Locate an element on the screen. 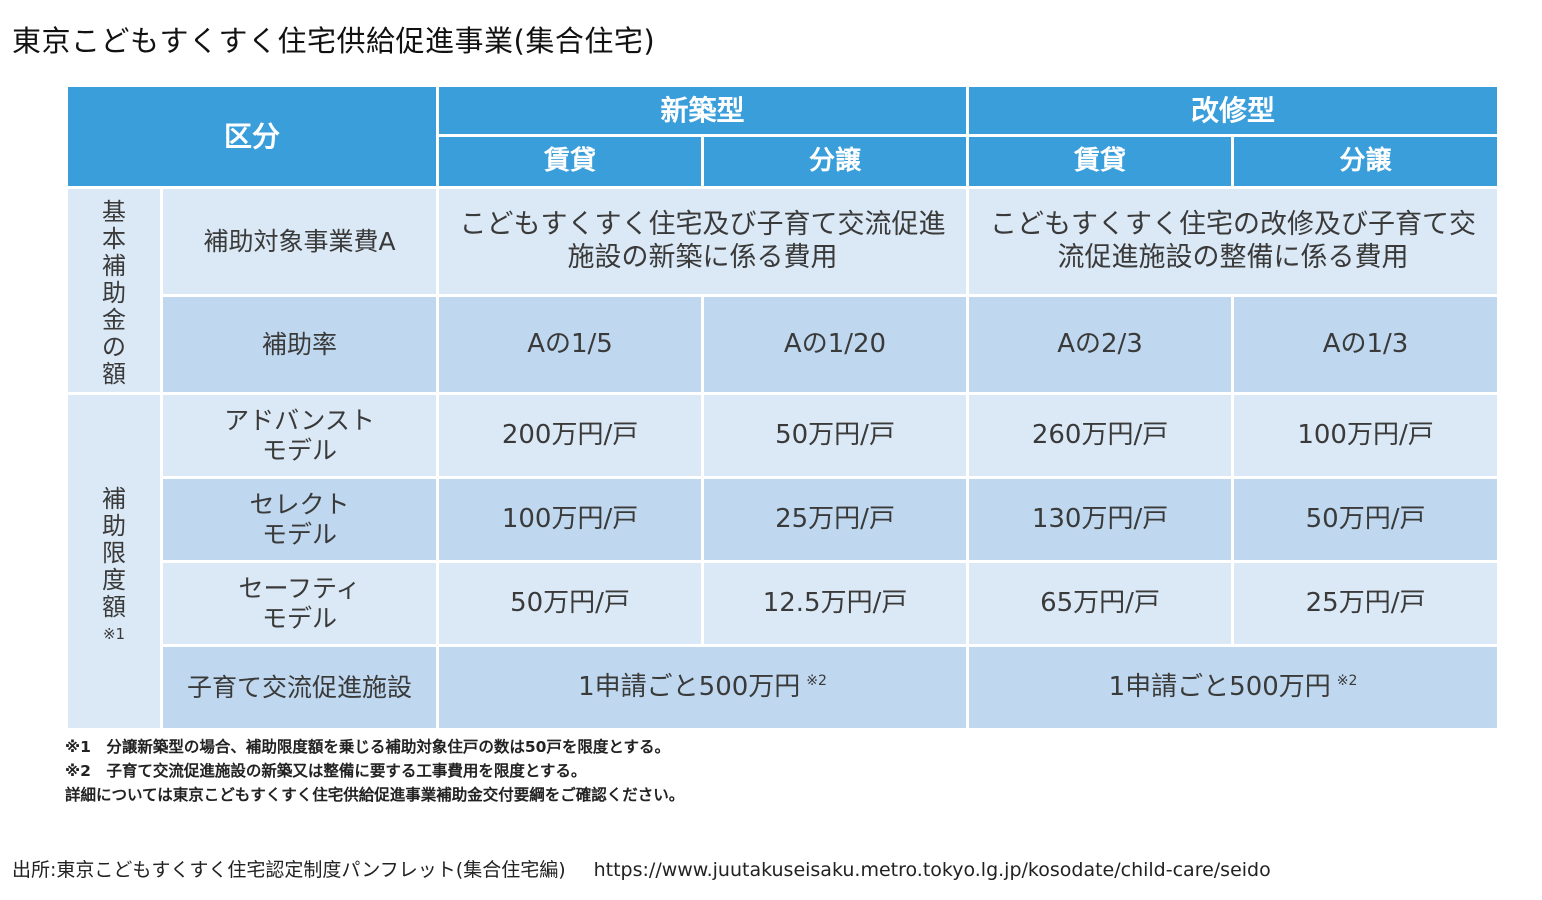 Image resolution: width=1542 pixels, height=900 pixels. cell-safety: 50万円/戸 is located at coordinates (570, 603).